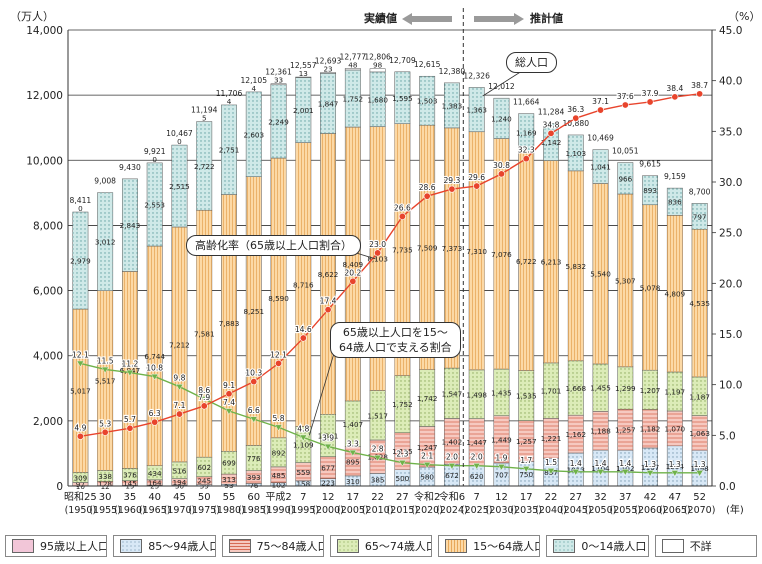 The height and width of the screenshot is (564, 762). Describe the element at coordinates (130, 510) in the screenshot. I see `x-tick-year-label: (1960)` at that location.